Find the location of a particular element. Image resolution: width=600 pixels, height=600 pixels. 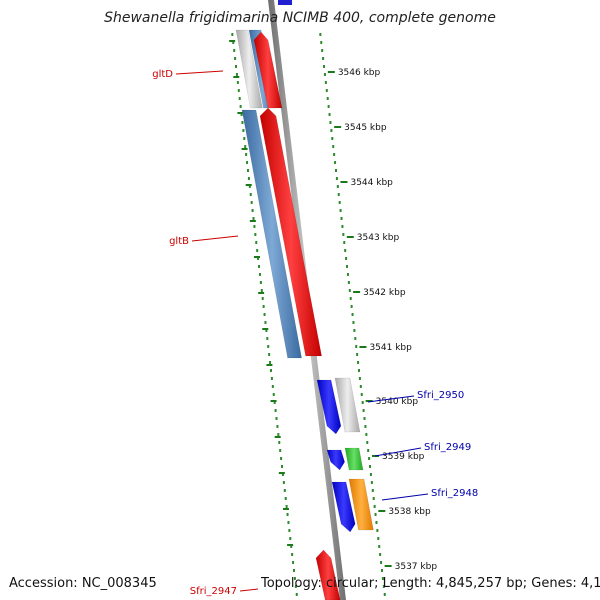

gene-red-upper is located at coordinates (268, 70).